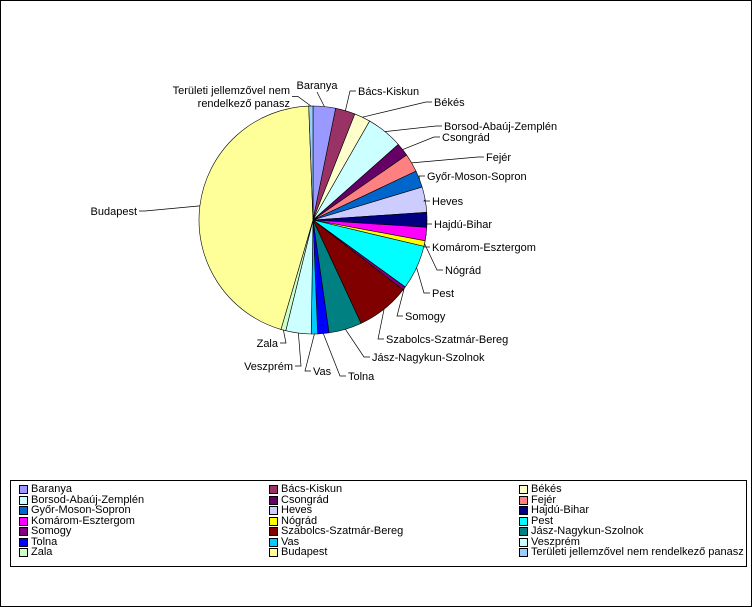 The width and height of the screenshot is (752, 607). Describe the element at coordinates (477, 177) in the screenshot. I see `data-label: Győr-Moson-Sopron` at that location.